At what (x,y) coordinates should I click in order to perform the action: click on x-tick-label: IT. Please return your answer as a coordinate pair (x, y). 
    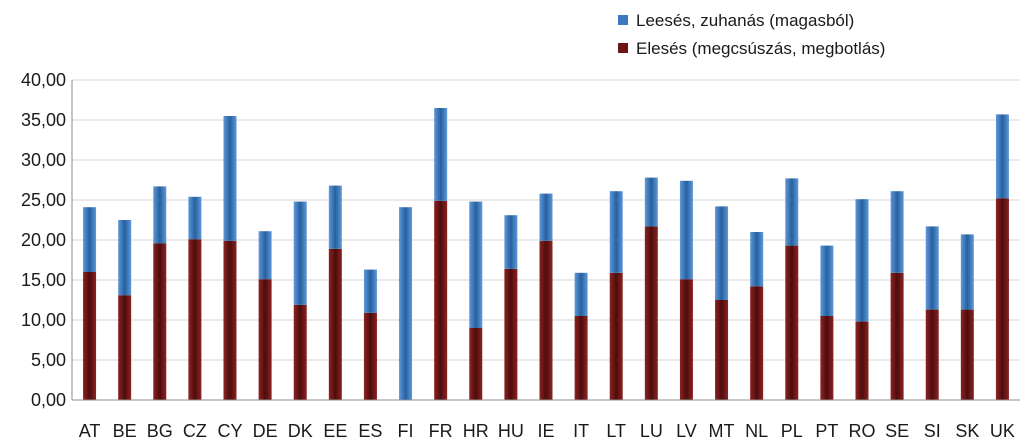
    Looking at the image, I should click on (581, 431).